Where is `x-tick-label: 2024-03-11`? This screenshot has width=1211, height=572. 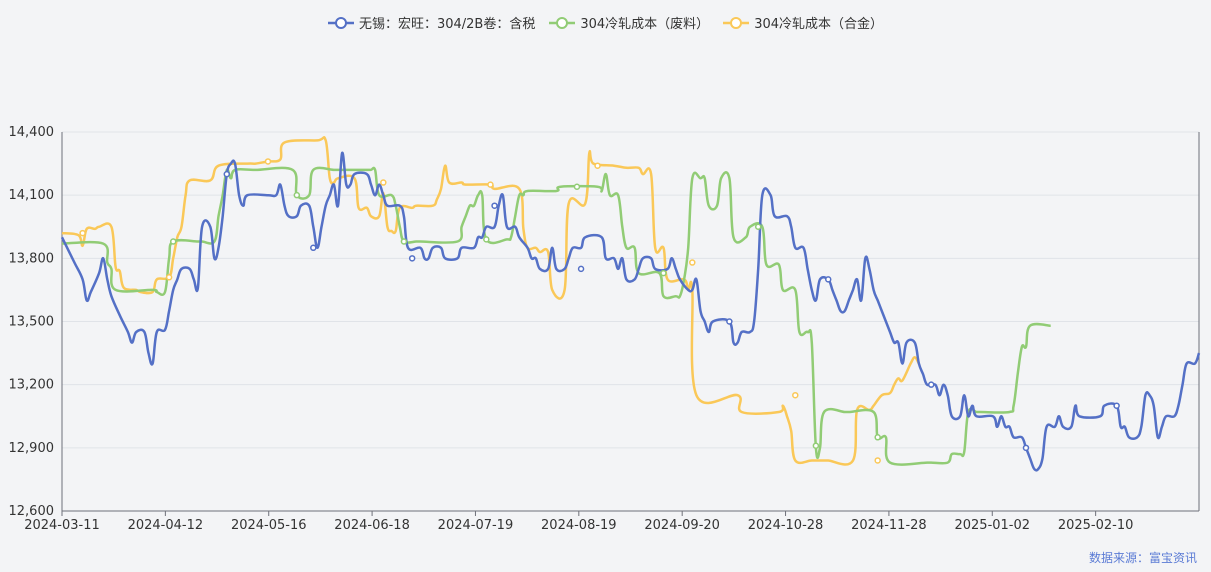 x-tick-label: 2024-03-11 is located at coordinates (62, 525).